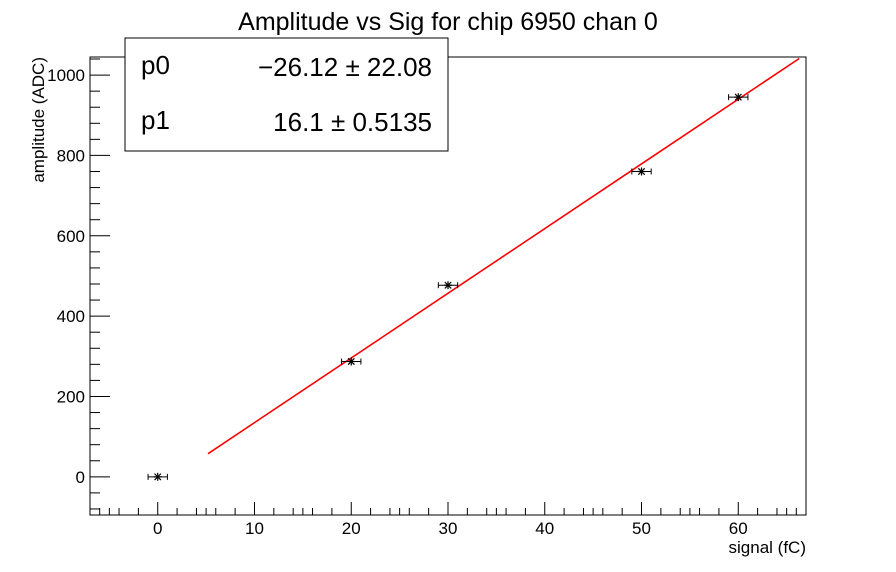 This screenshot has height=572, width=896. What do you see at coordinates (641, 528) in the screenshot?
I see `x-tick-label: 50` at bounding box center [641, 528].